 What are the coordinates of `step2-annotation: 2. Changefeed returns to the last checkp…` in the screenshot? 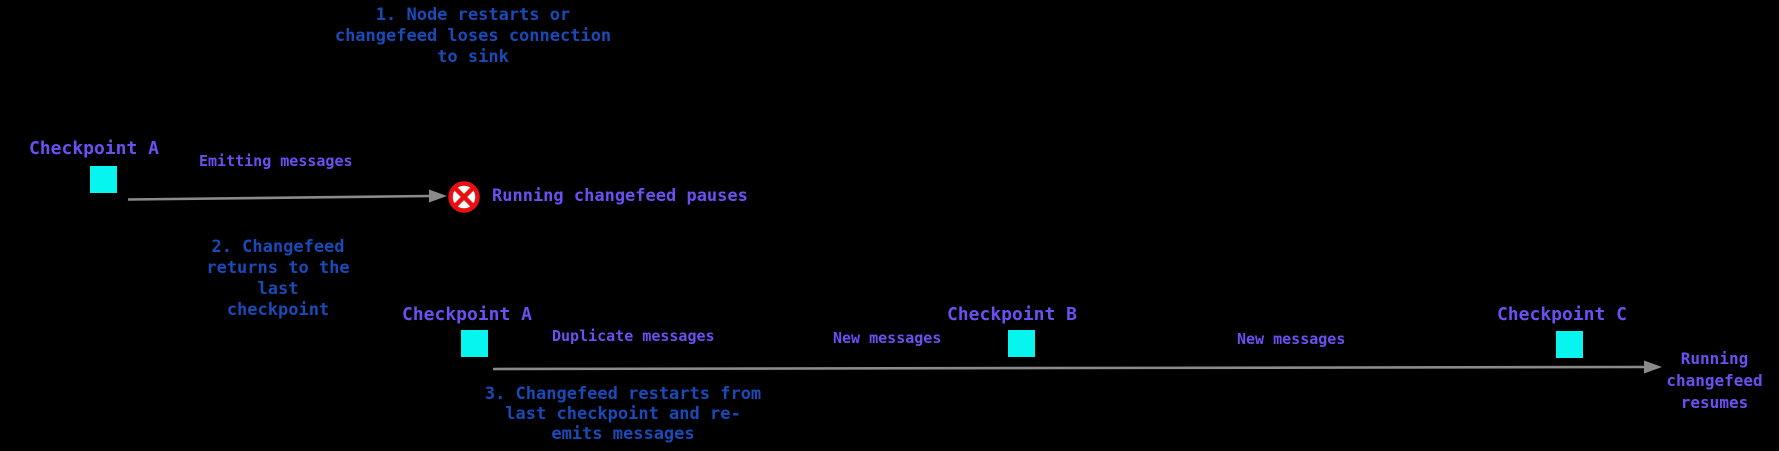 It's located at (278, 278).